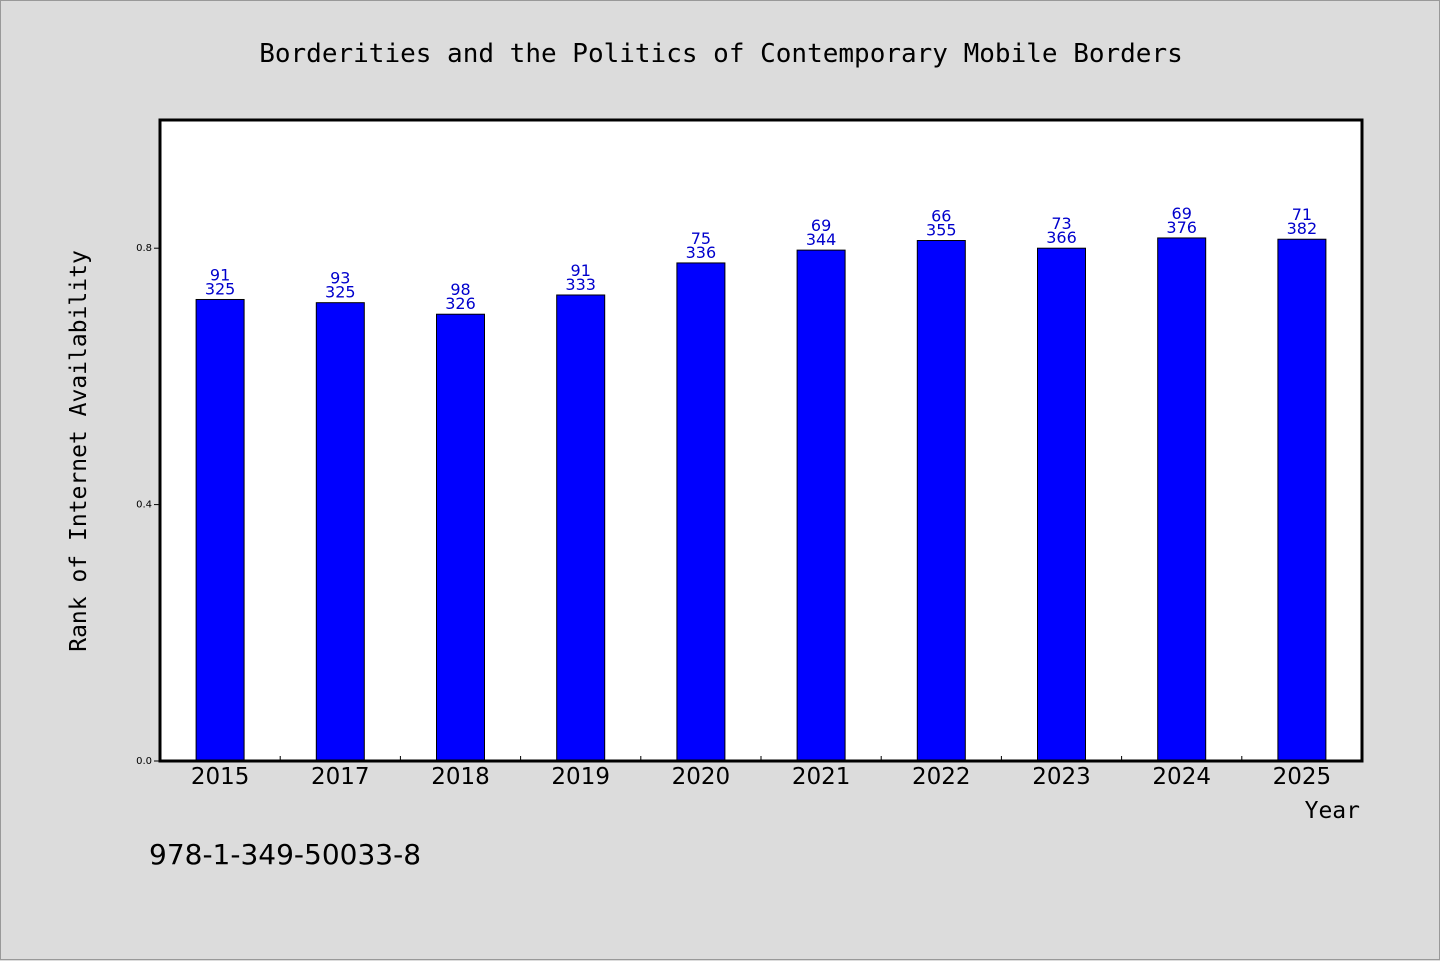 The image size is (1440, 961). Describe the element at coordinates (1181, 227) in the screenshot. I see `data-label-bottom-2024: 376` at that location.